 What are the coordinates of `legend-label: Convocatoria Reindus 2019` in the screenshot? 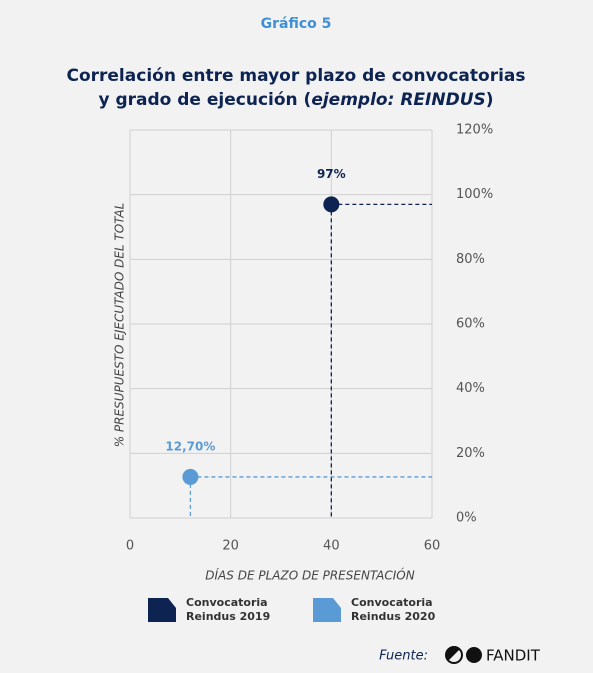 It's located at (228, 609).